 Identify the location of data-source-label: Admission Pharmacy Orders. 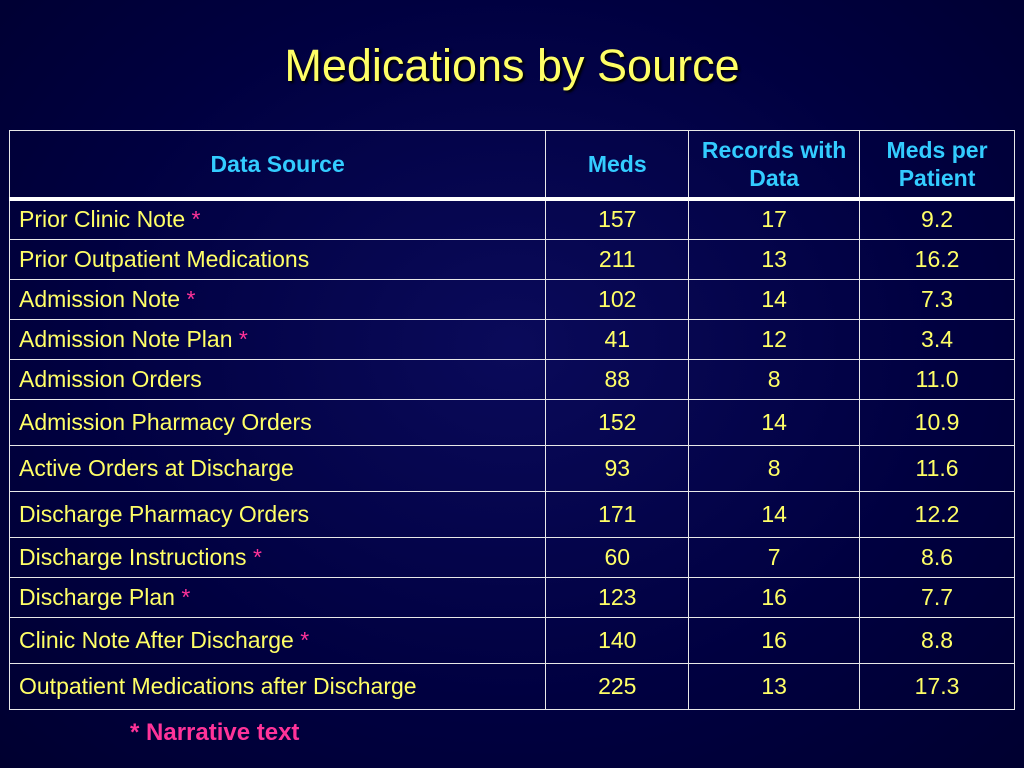
(165, 421).